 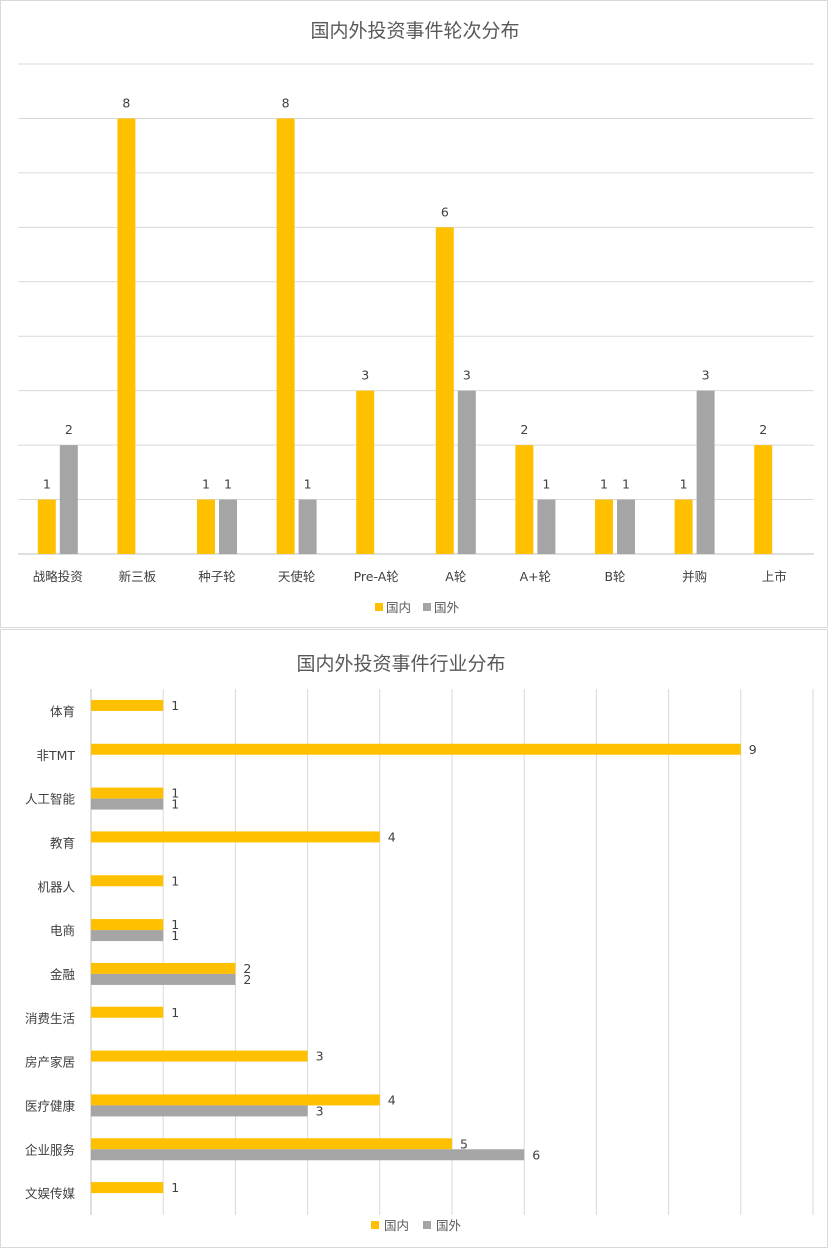 I want to click on y-tick-label: 电商, so click(x=62, y=930).